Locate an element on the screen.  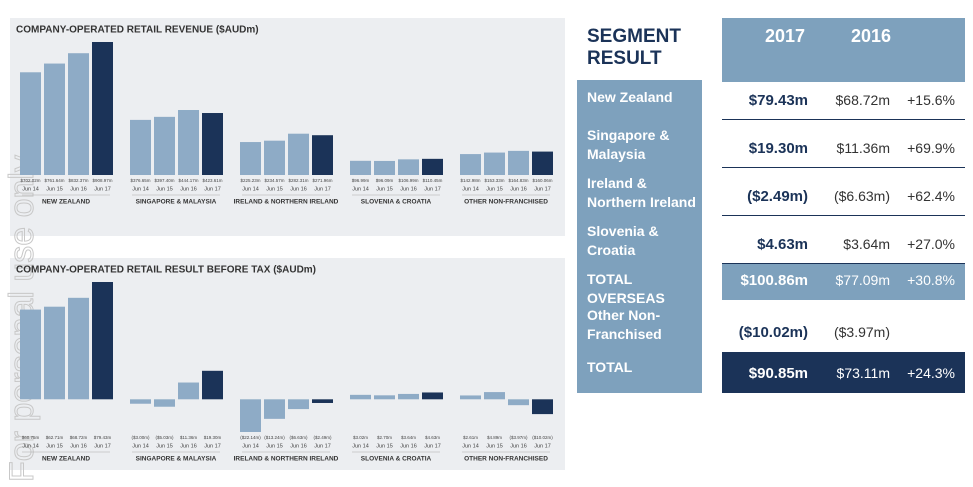
value-label: $761.64m is located at coordinates (54, 180).